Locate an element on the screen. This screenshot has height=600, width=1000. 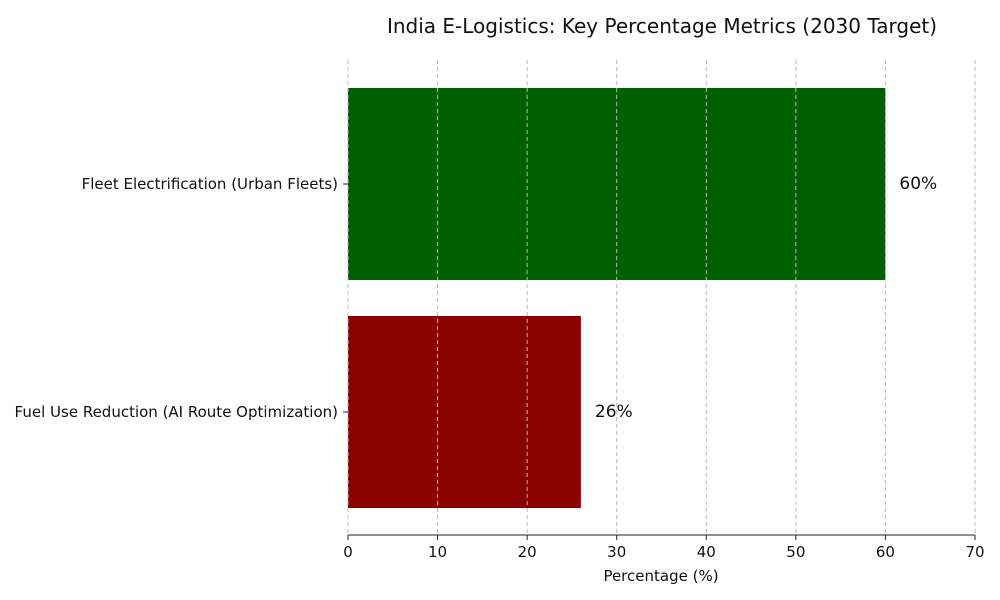
x-tick-label: 40 is located at coordinates (706, 552).